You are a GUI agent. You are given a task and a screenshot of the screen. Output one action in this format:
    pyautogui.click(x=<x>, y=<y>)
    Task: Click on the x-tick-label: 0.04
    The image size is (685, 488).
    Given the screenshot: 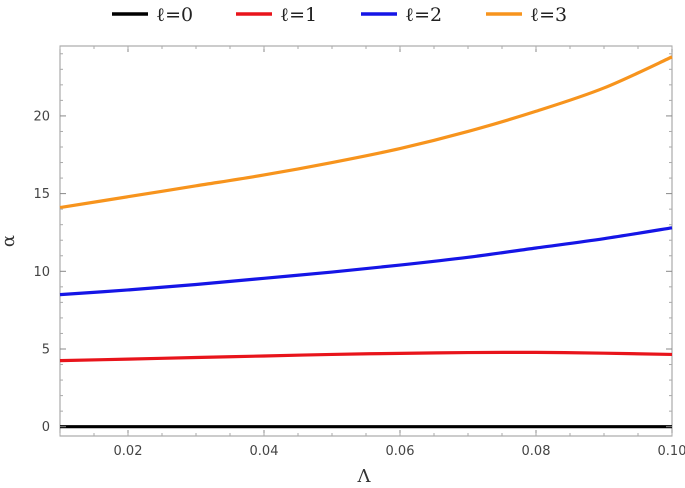 What is the action you would take?
    pyautogui.click(x=264, y=451)
    